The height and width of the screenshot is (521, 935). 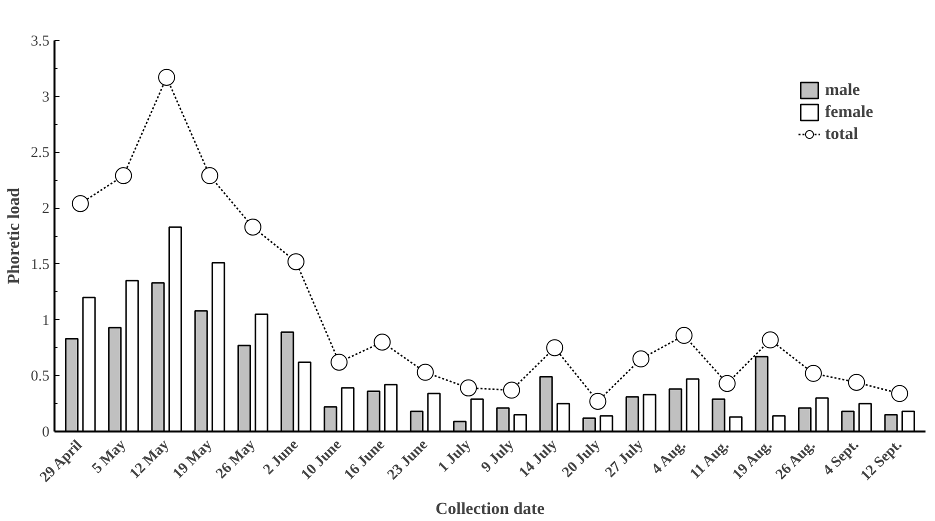 I want to click on legend-label: male, so click(x=843, y=90).